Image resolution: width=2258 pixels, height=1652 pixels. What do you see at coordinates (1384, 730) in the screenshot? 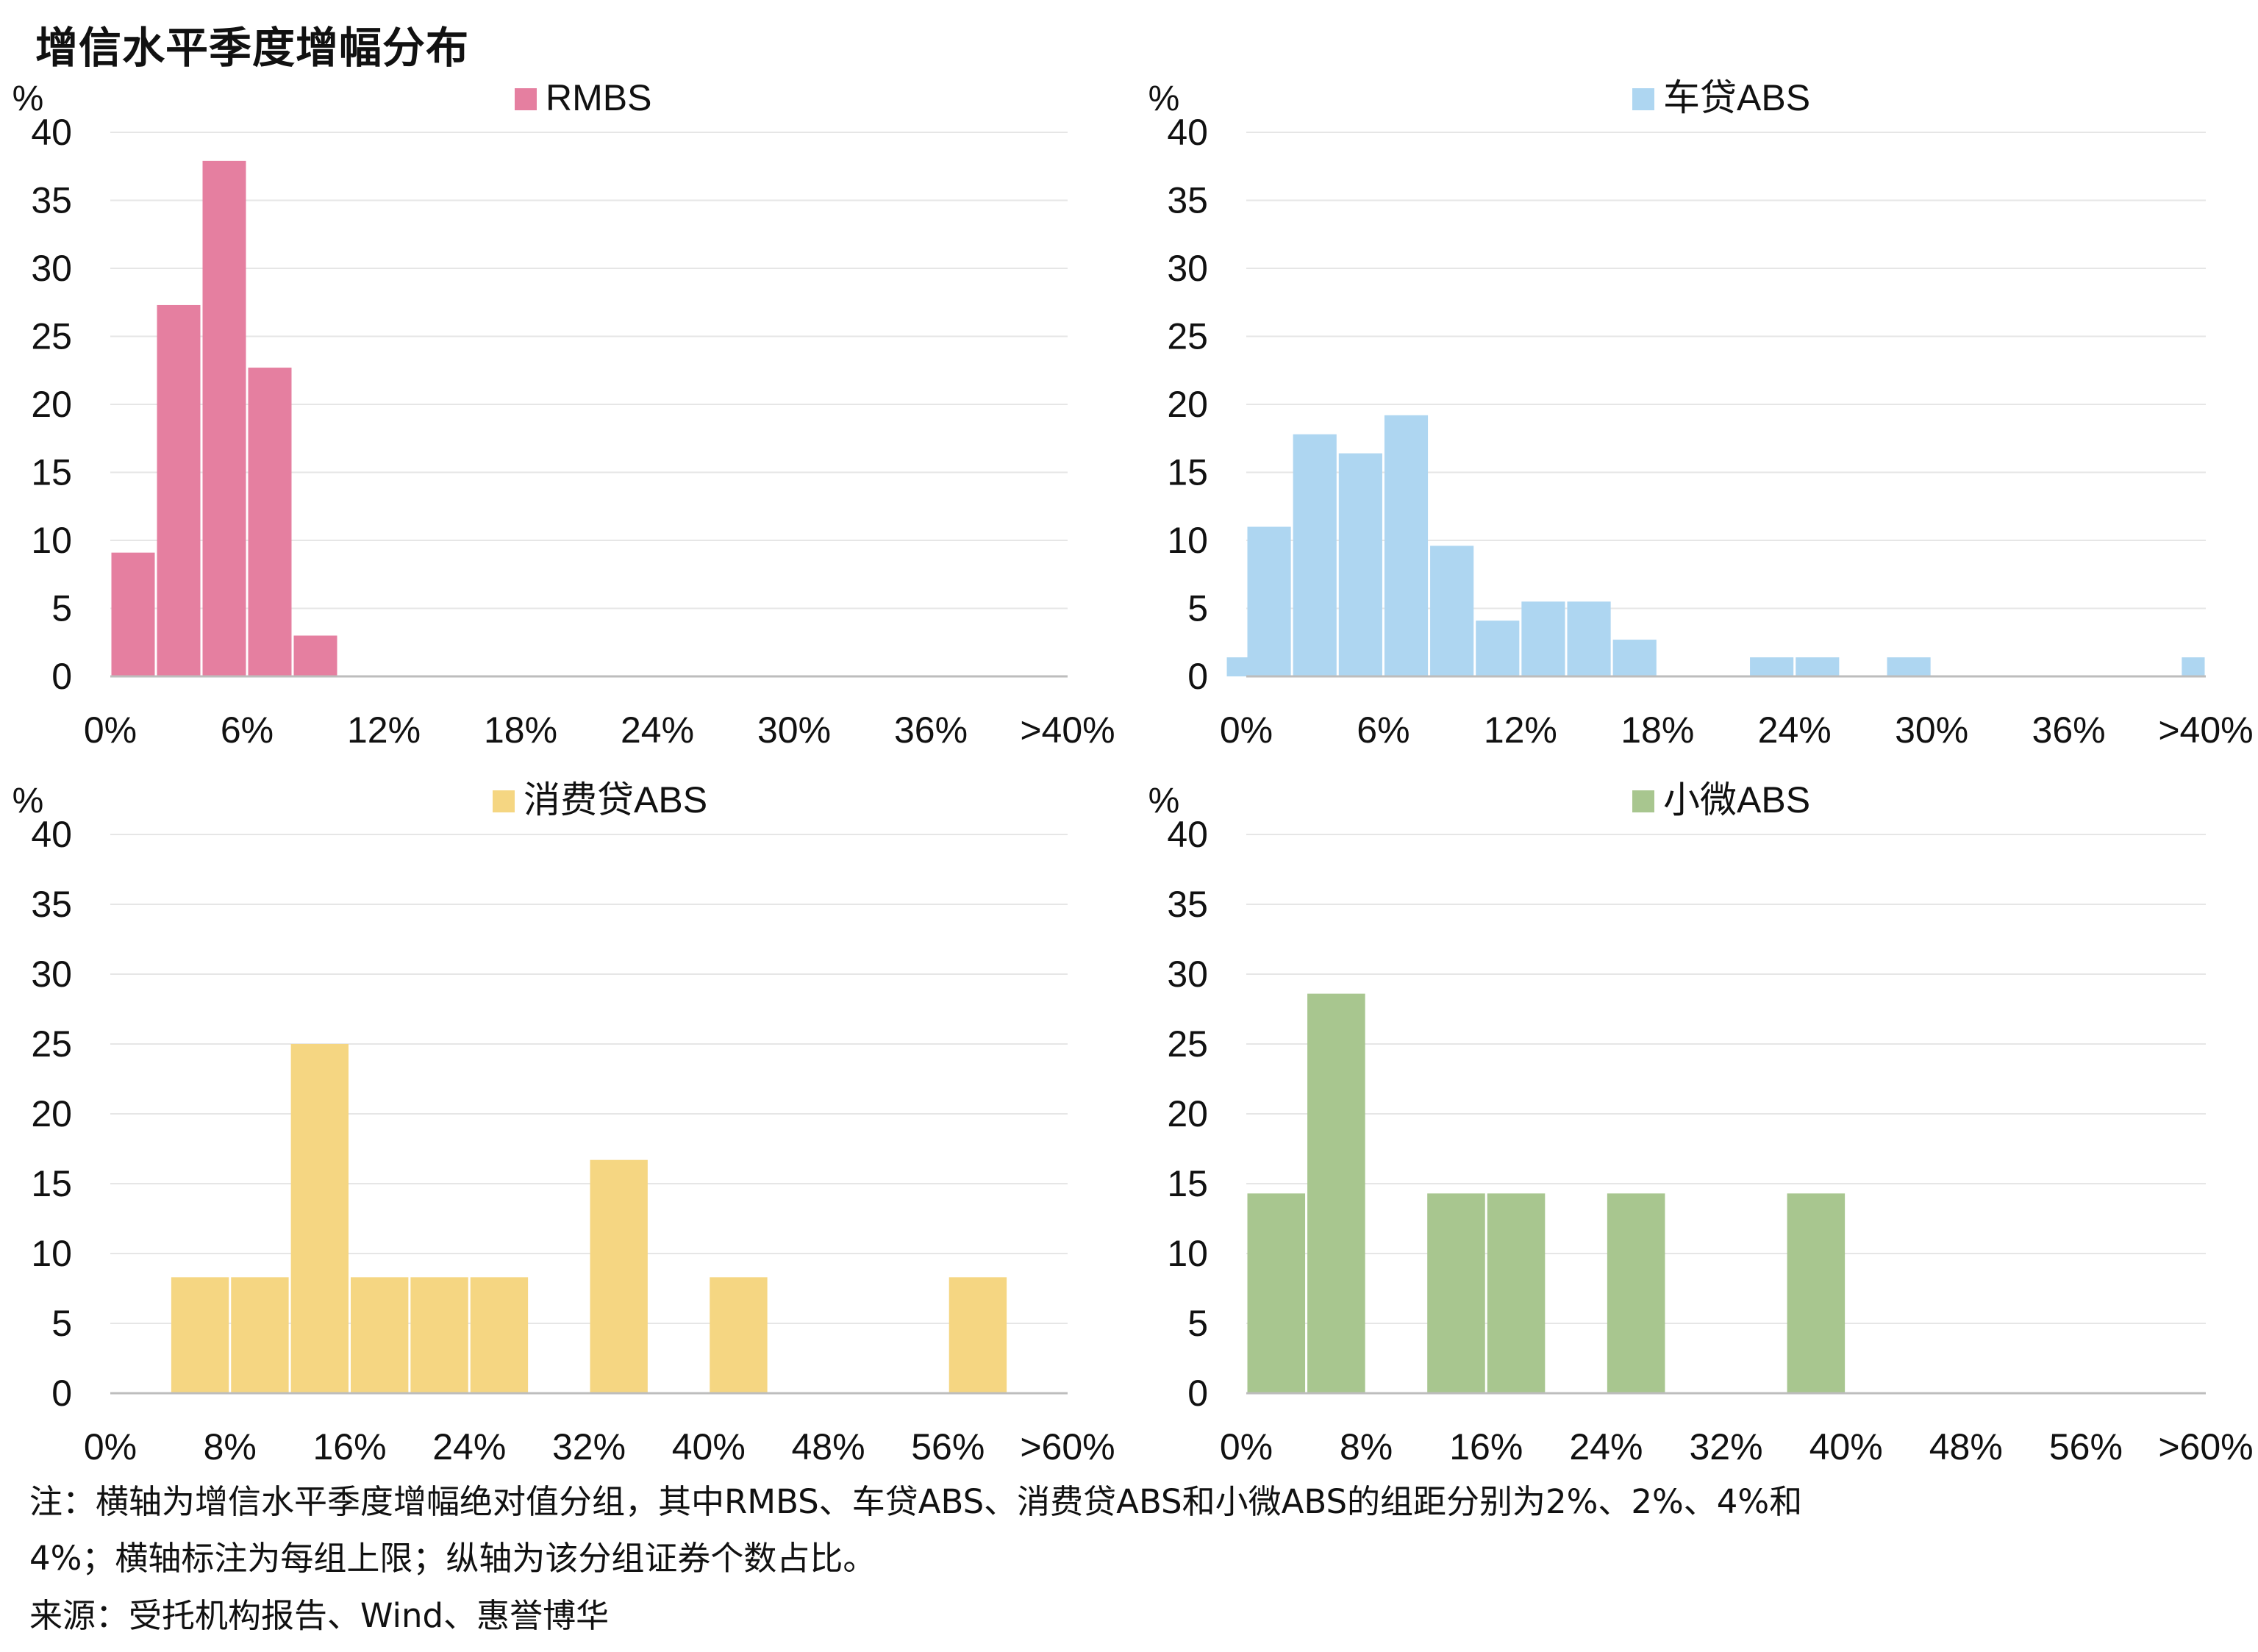
I see `x-tick-label: 6%` at bounding box center [1384, 730].